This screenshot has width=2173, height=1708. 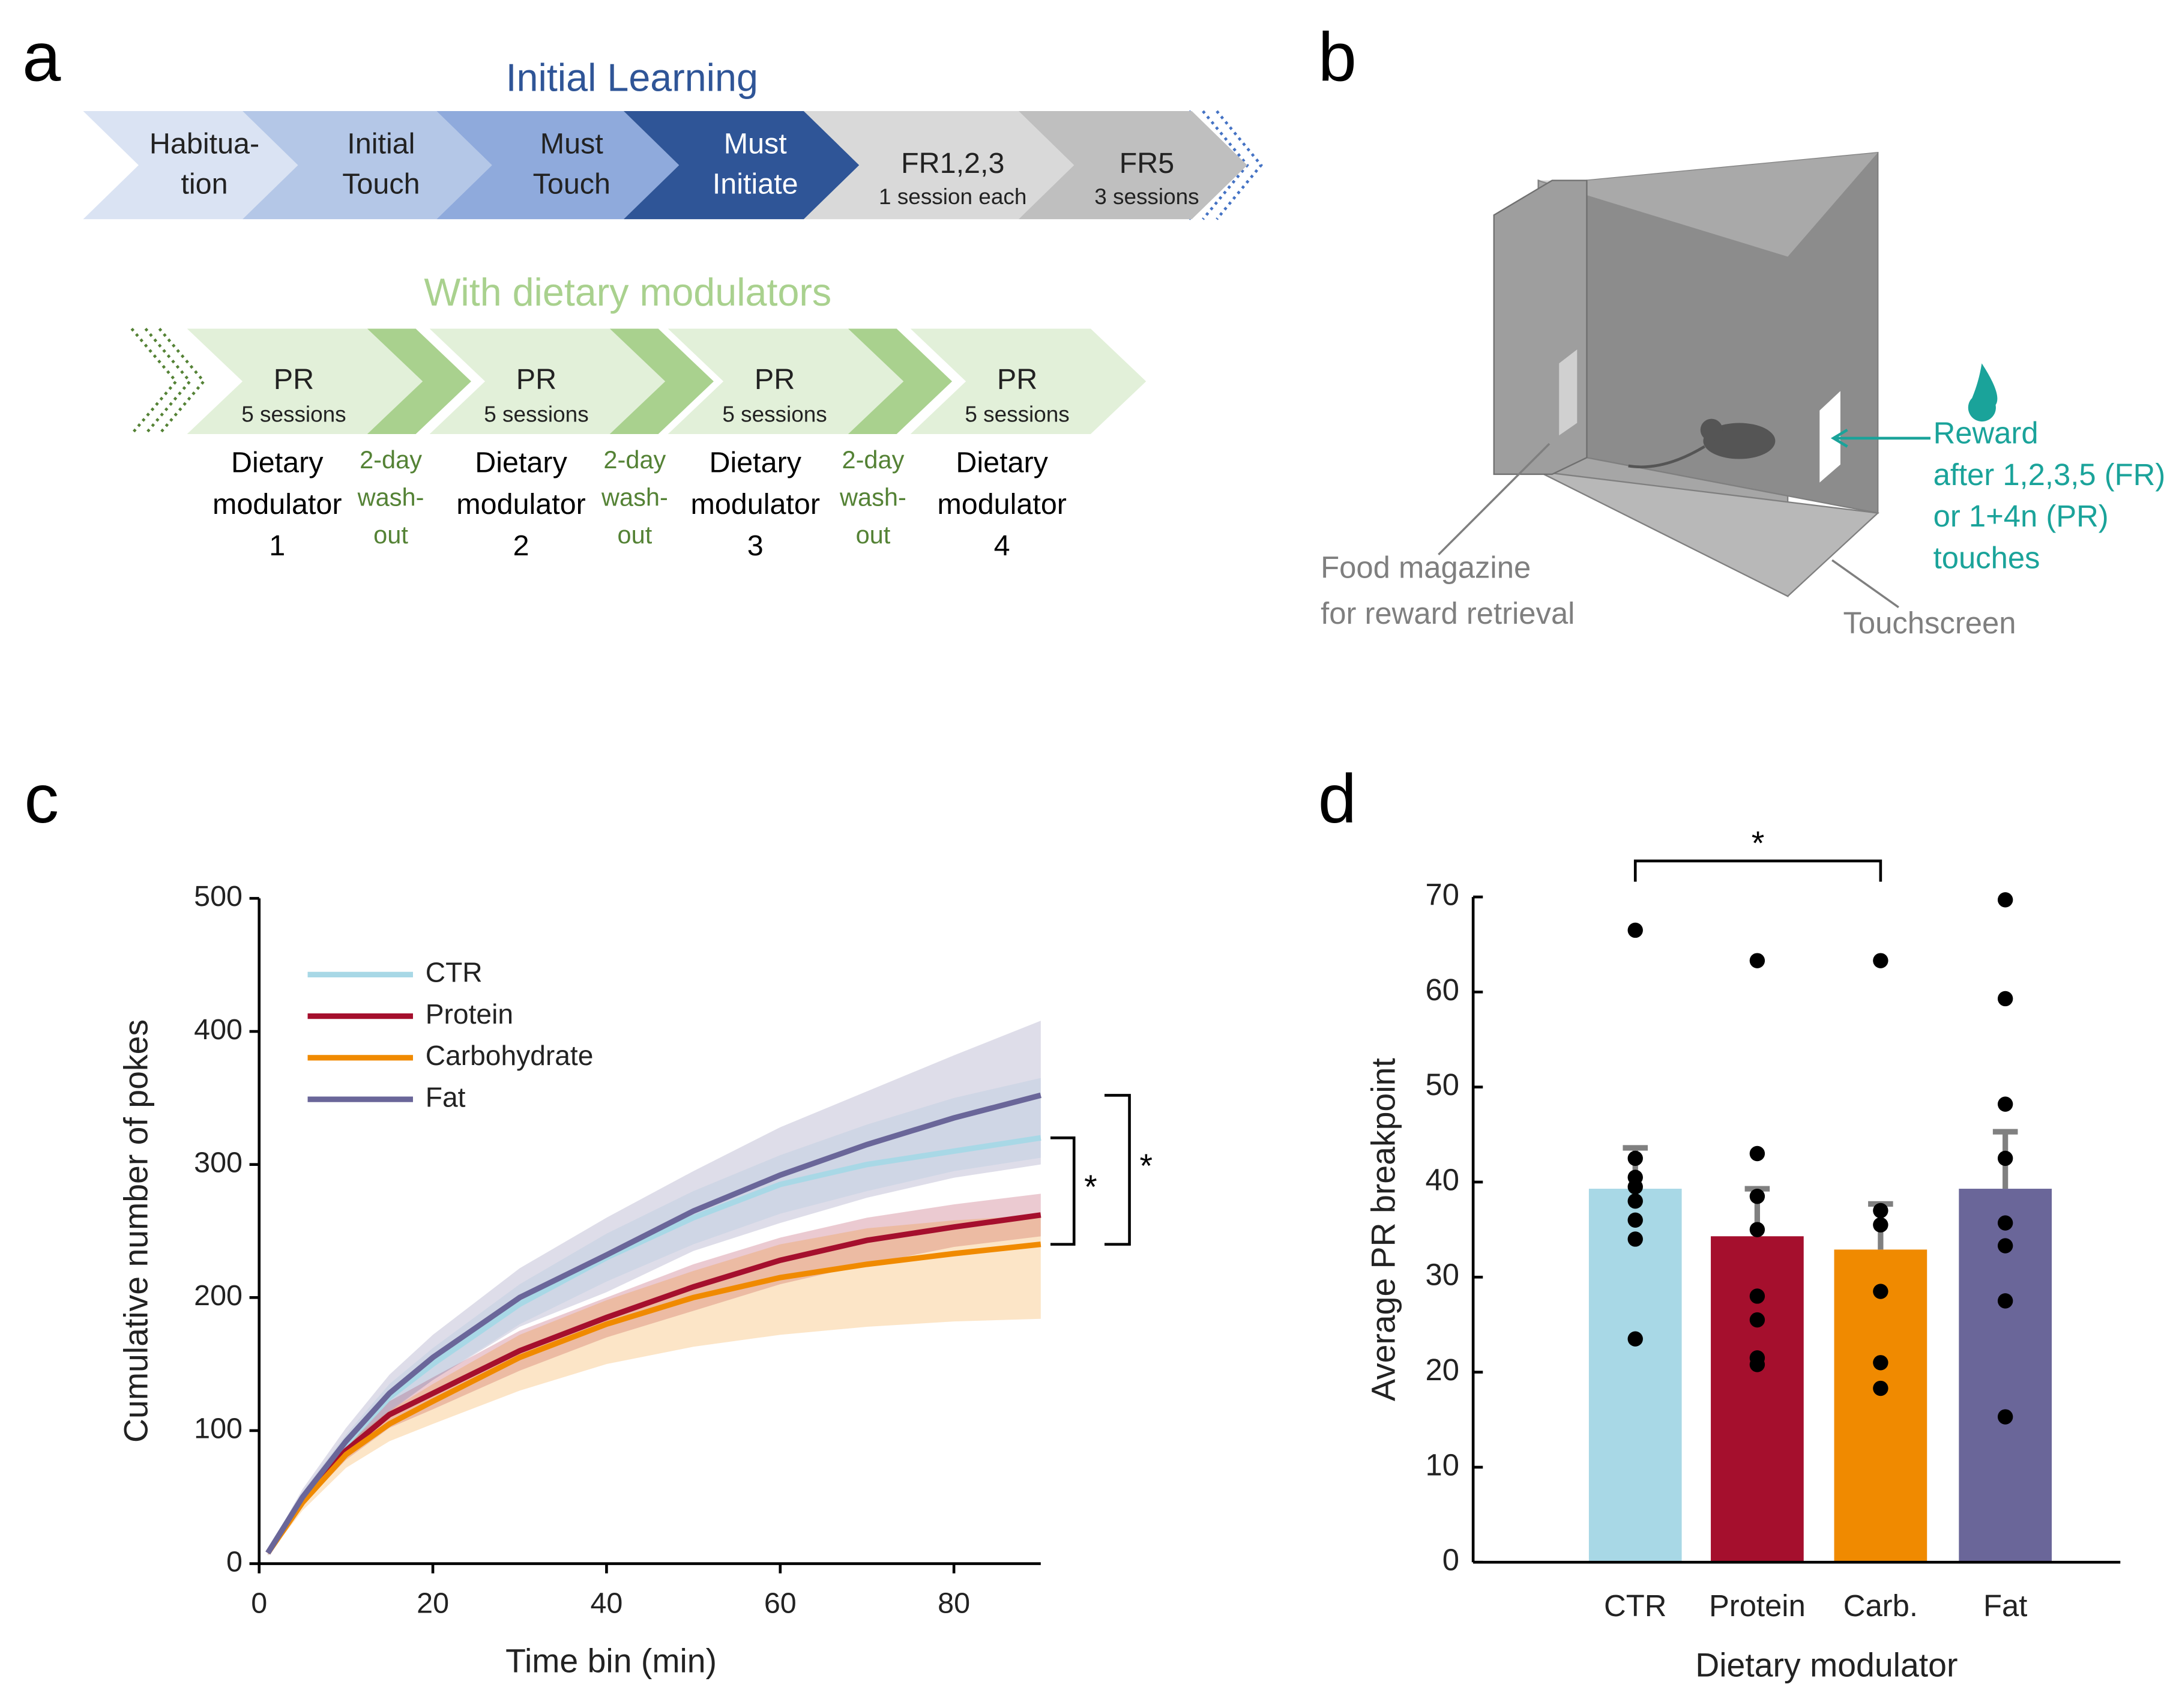 I want to click on annotation: *, so click(x=1091, y=1187).